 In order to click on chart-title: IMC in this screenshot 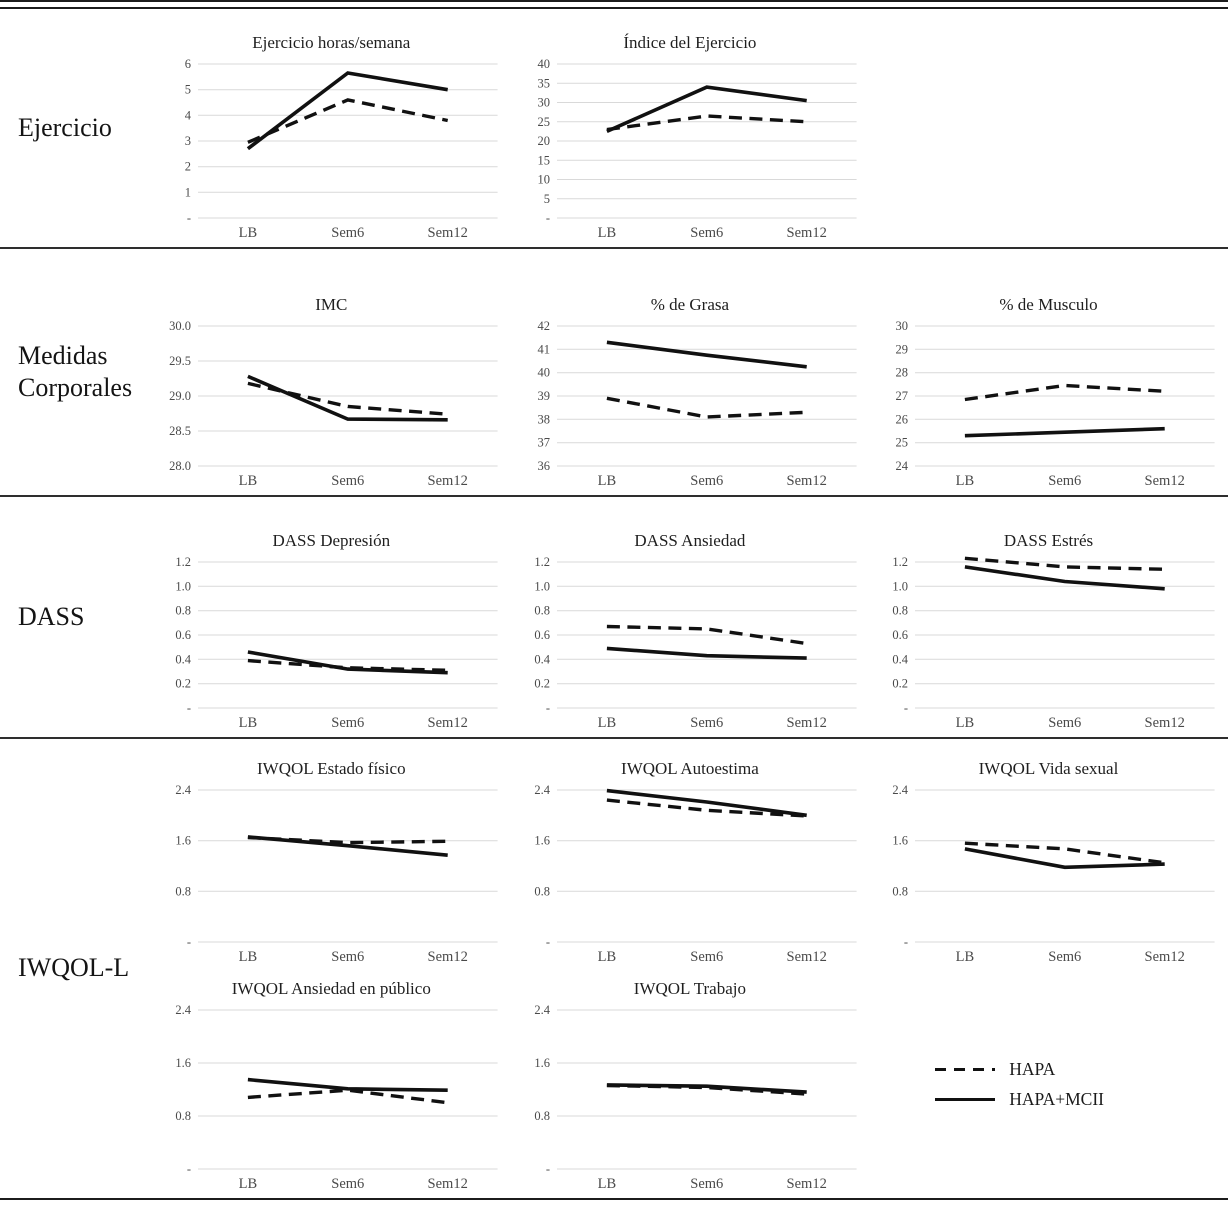, I will do `click(331, 304)`.